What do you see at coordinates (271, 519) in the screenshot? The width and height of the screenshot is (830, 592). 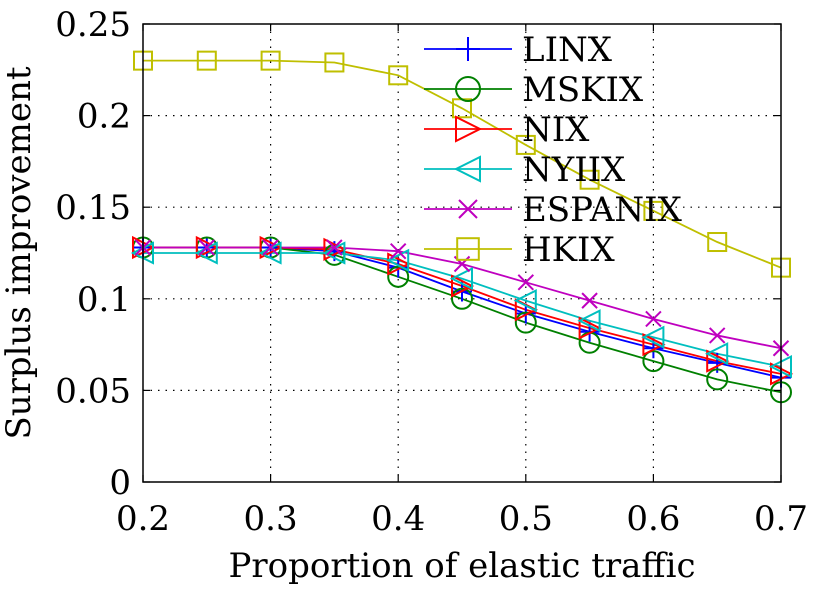 I see `x-tick-label: 0.3` at bounding box center [271, 519].